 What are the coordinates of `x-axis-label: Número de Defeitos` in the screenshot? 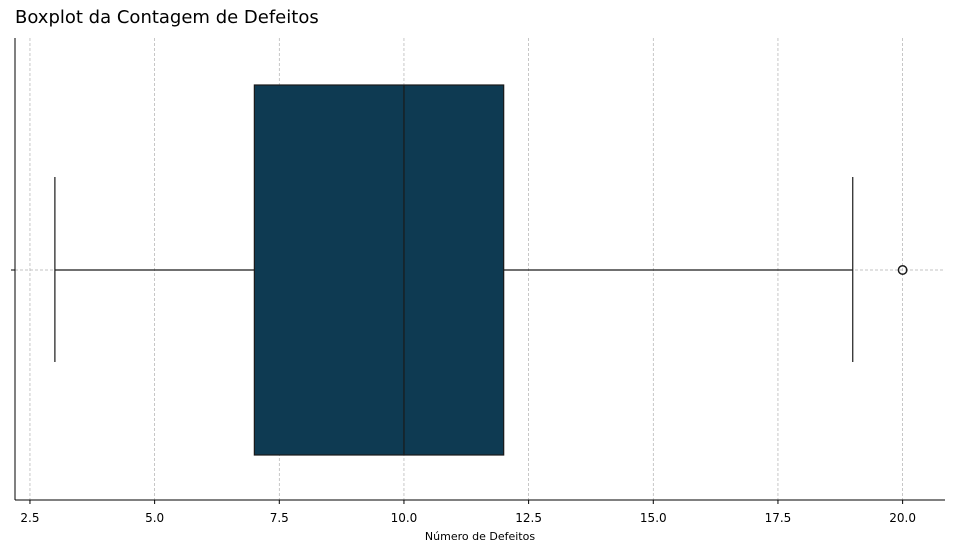 It's located at (480, 536).